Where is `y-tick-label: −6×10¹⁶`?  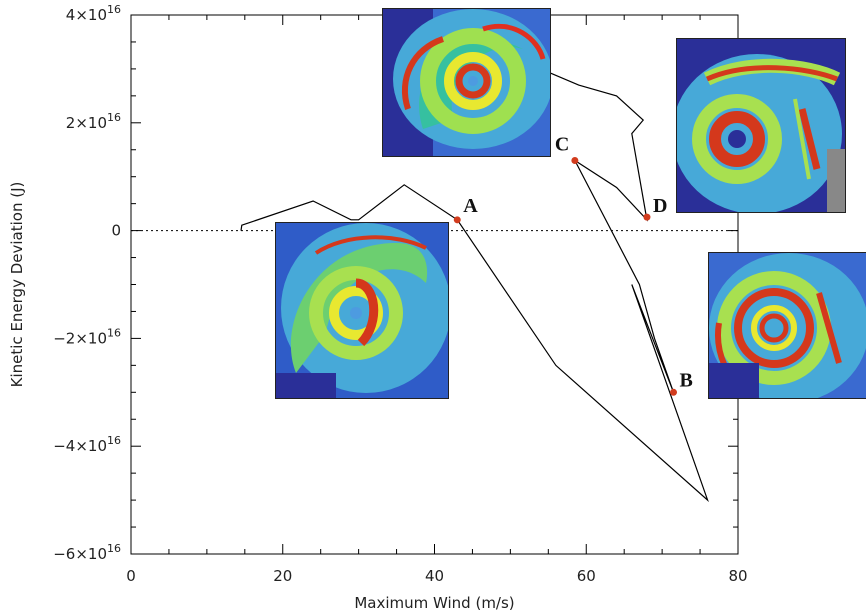 y-tick-label: −6×10¹⁶ is located at coordinates (87, 552).